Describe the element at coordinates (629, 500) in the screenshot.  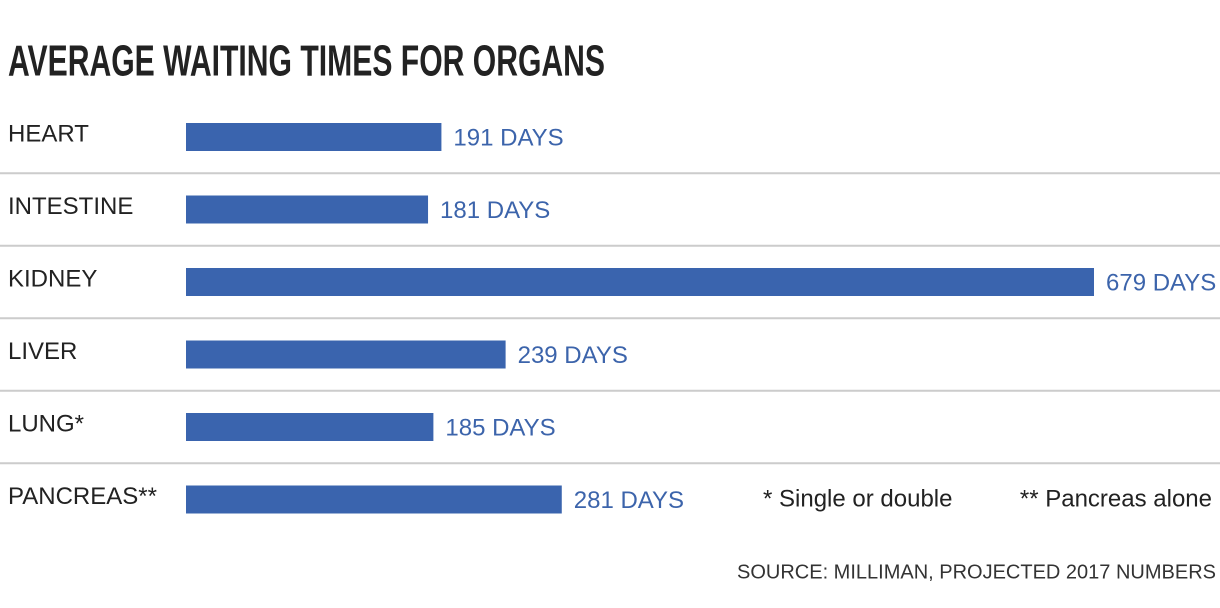
I see `value-label: 281 DAYS` at that location.